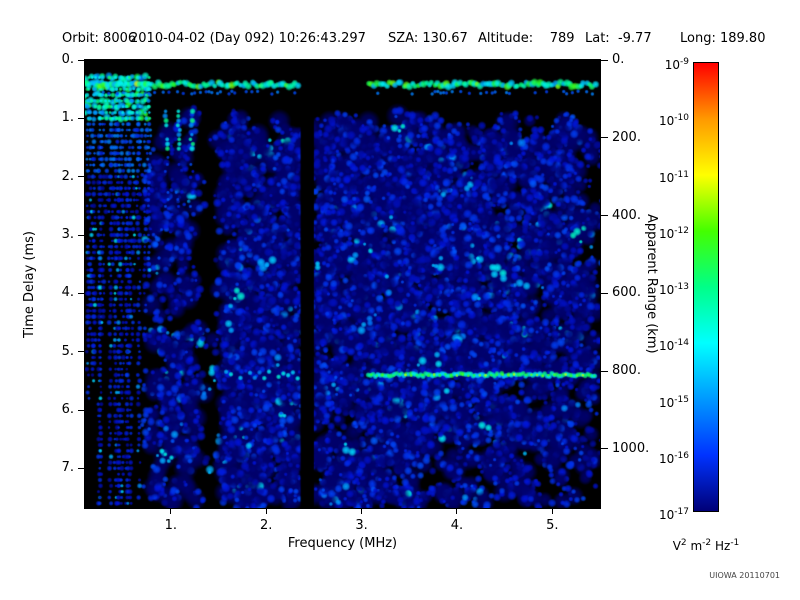 The width and height of the screenshot is (800, 600). What do you see at coordinates (457, 525) in the screenshot?
I see `x-tick-label: 4.` at bounding box center [457, 525].